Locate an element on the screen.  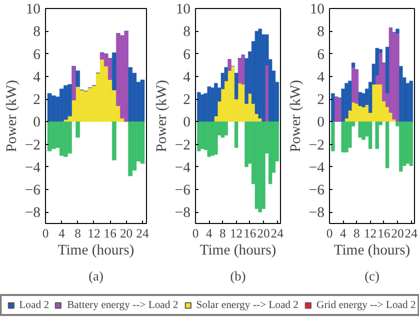
text: (b) is located at coordinates (238, 276).